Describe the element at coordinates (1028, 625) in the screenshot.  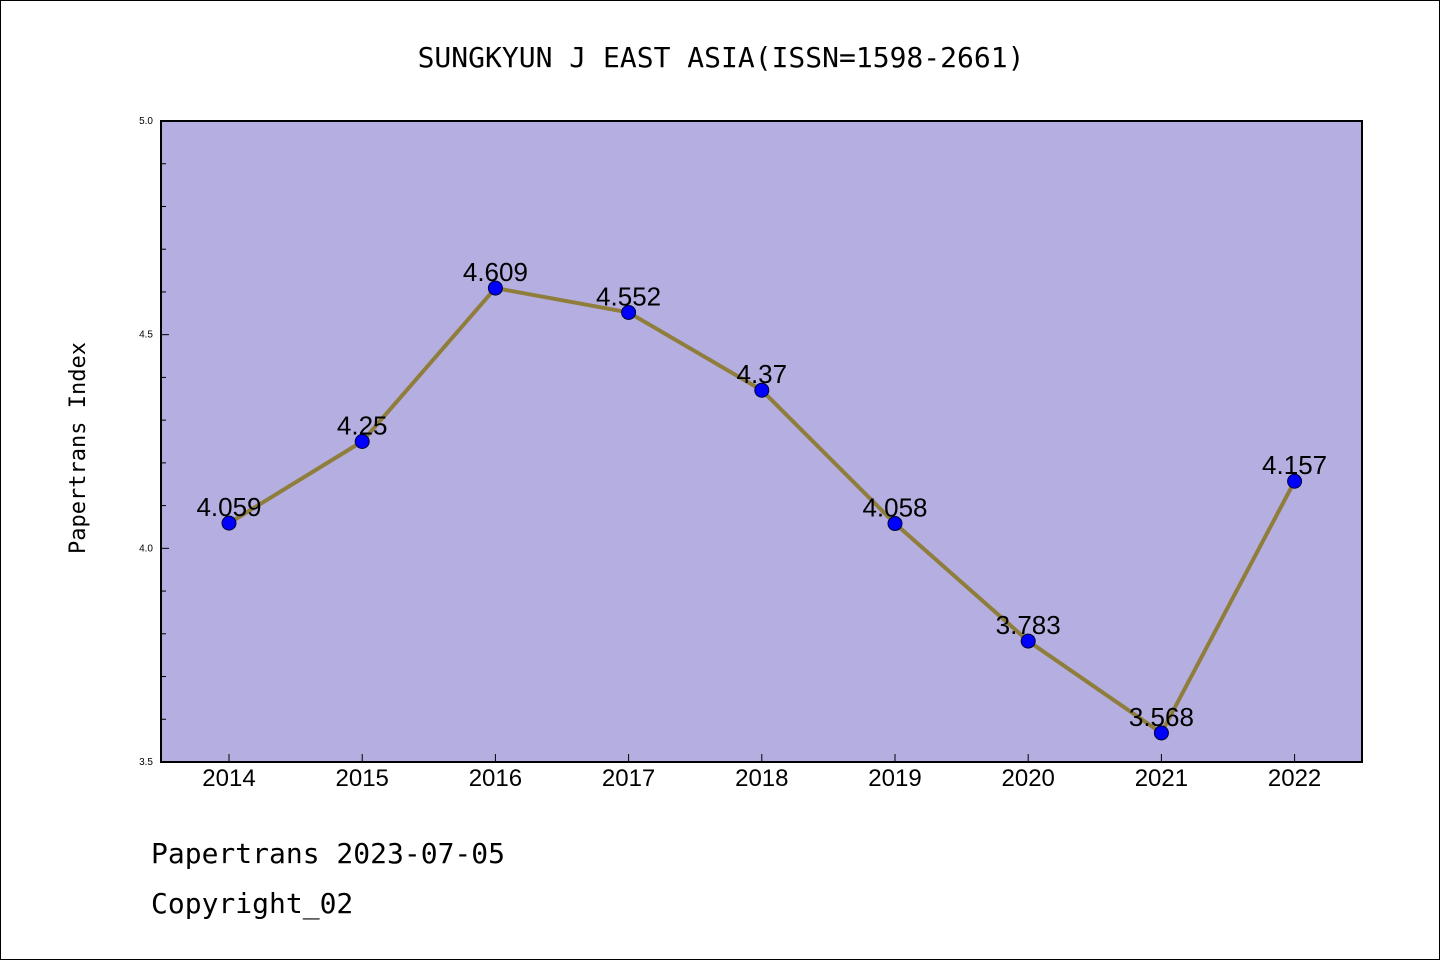
I see `data-label: 3.783` at that location.